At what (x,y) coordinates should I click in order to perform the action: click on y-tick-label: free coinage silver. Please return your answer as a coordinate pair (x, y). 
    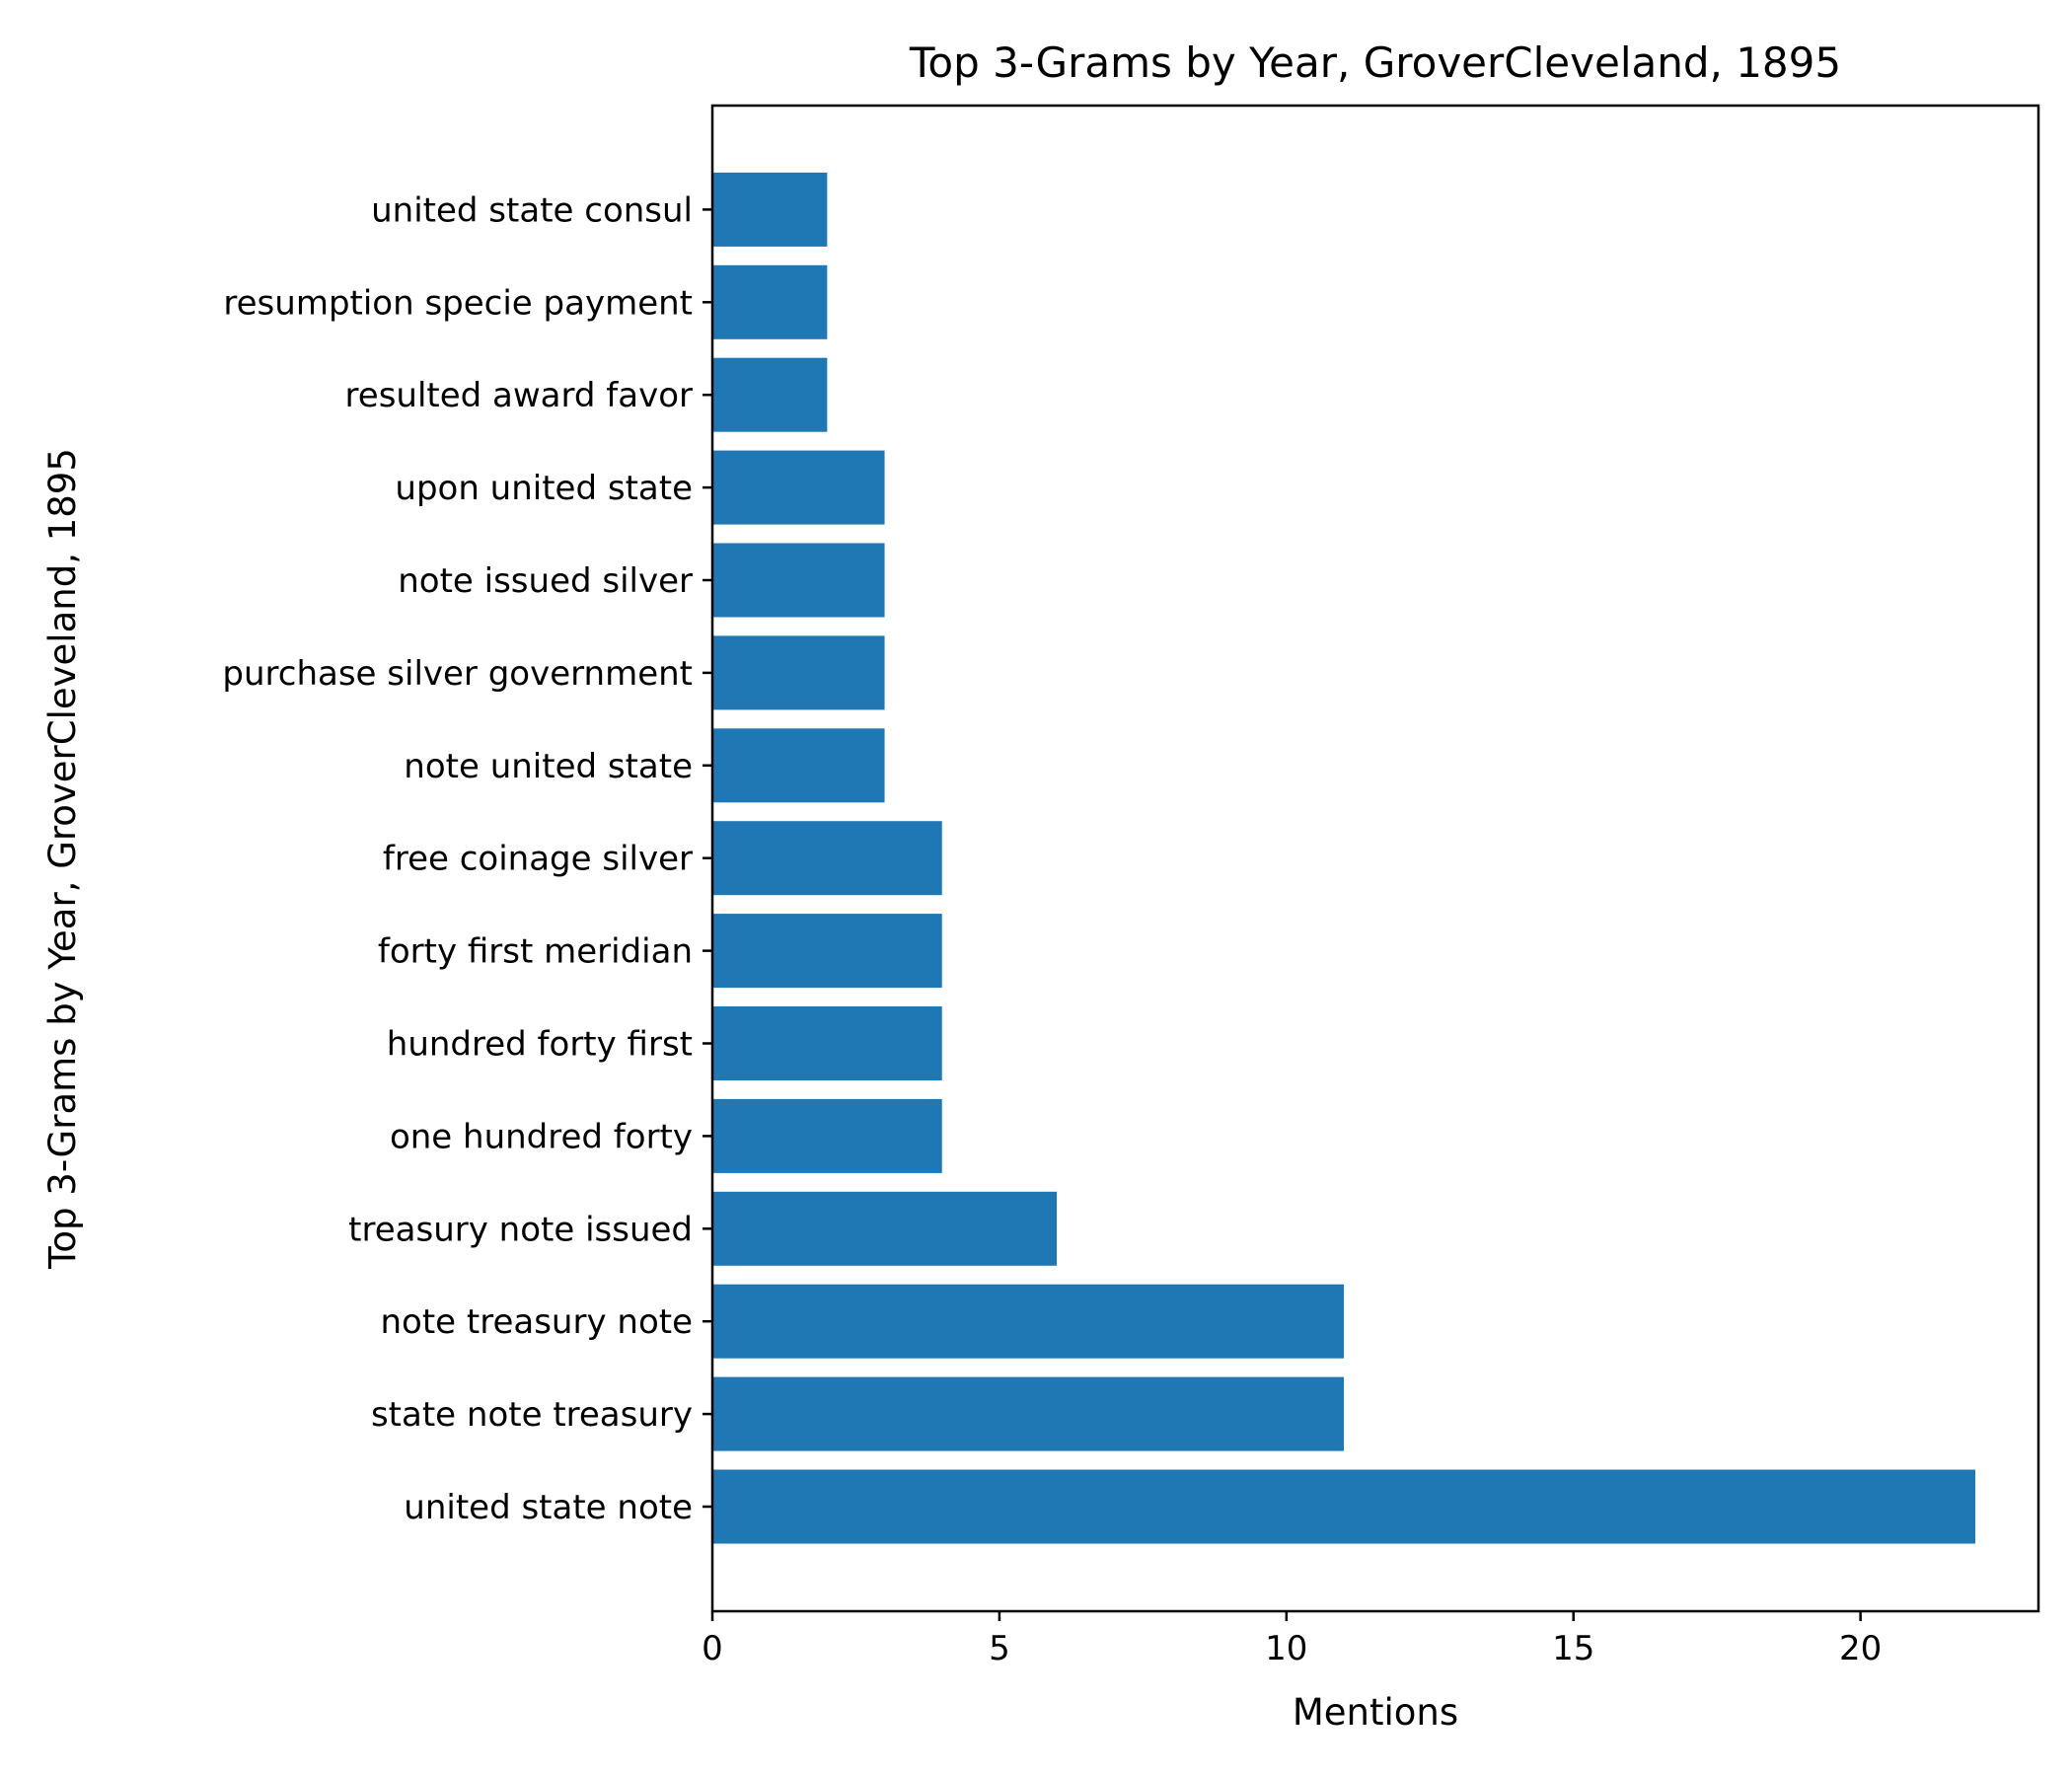
    Looking at the image, I should click on (538, 859).